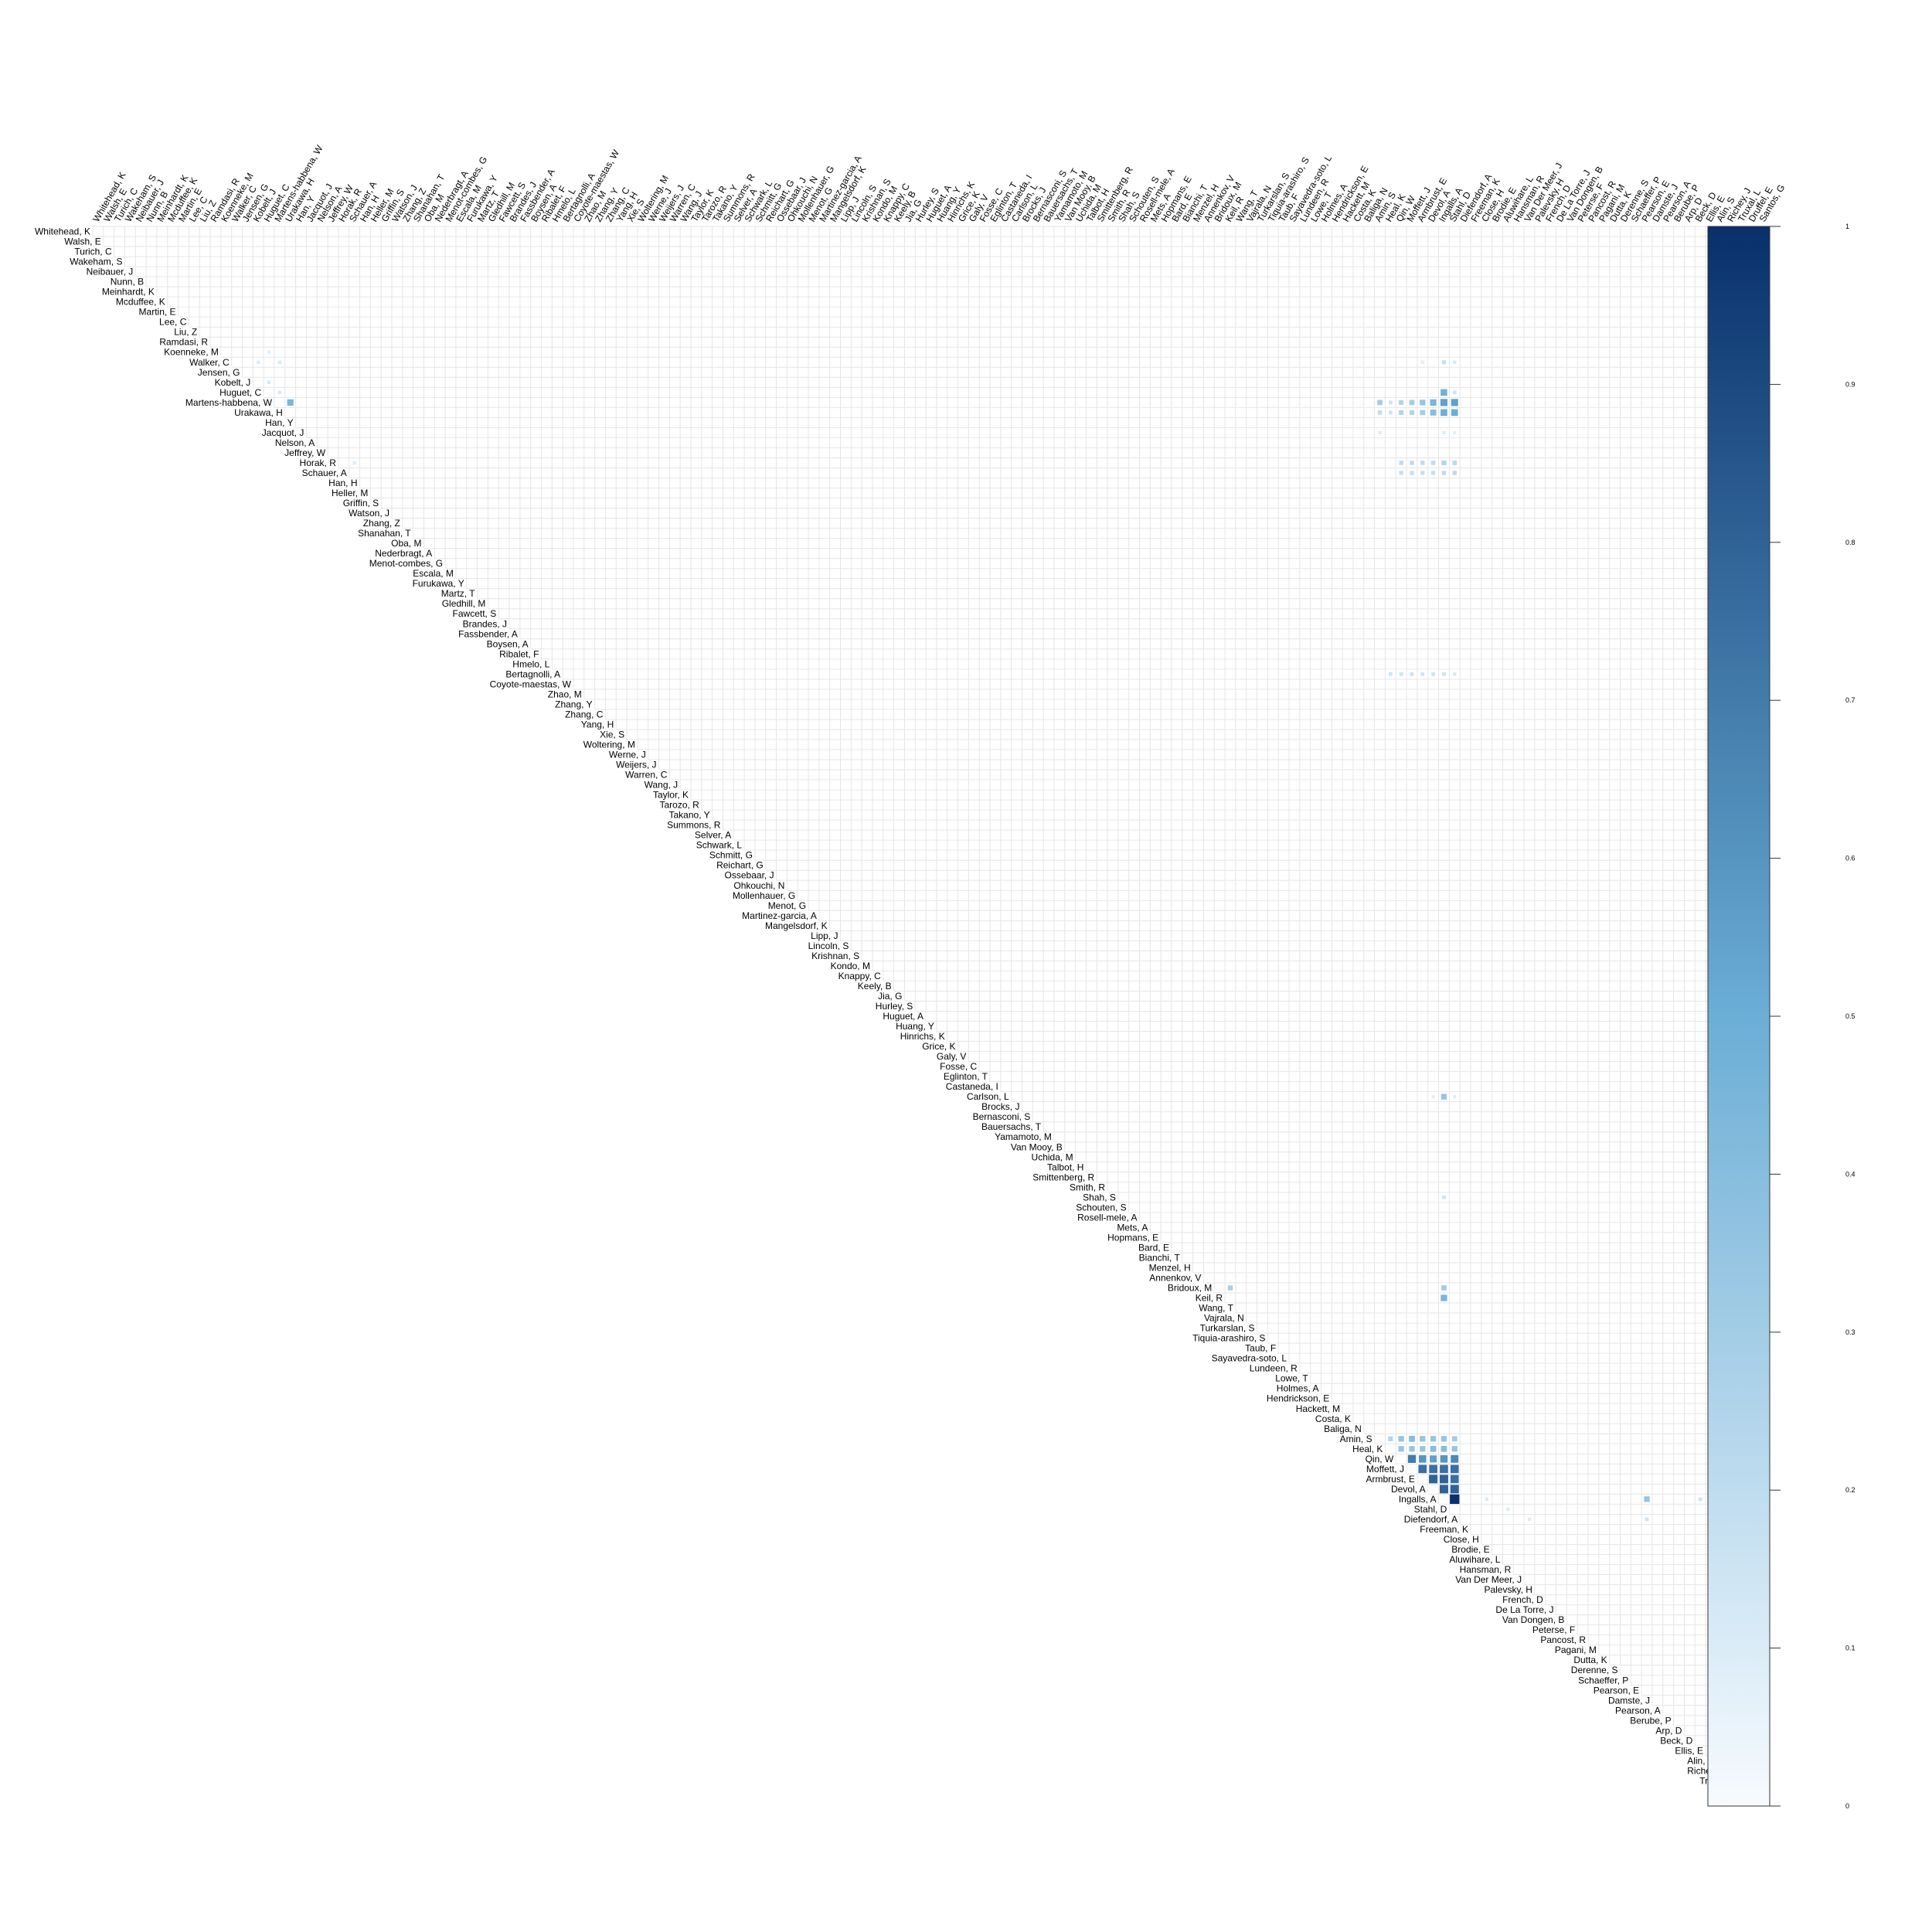 This screenshot has height=1932, width=1932. Describe the element at coordinates (519, 653) in the screenshot. I see `row-label: Ribalet, F` at that location.